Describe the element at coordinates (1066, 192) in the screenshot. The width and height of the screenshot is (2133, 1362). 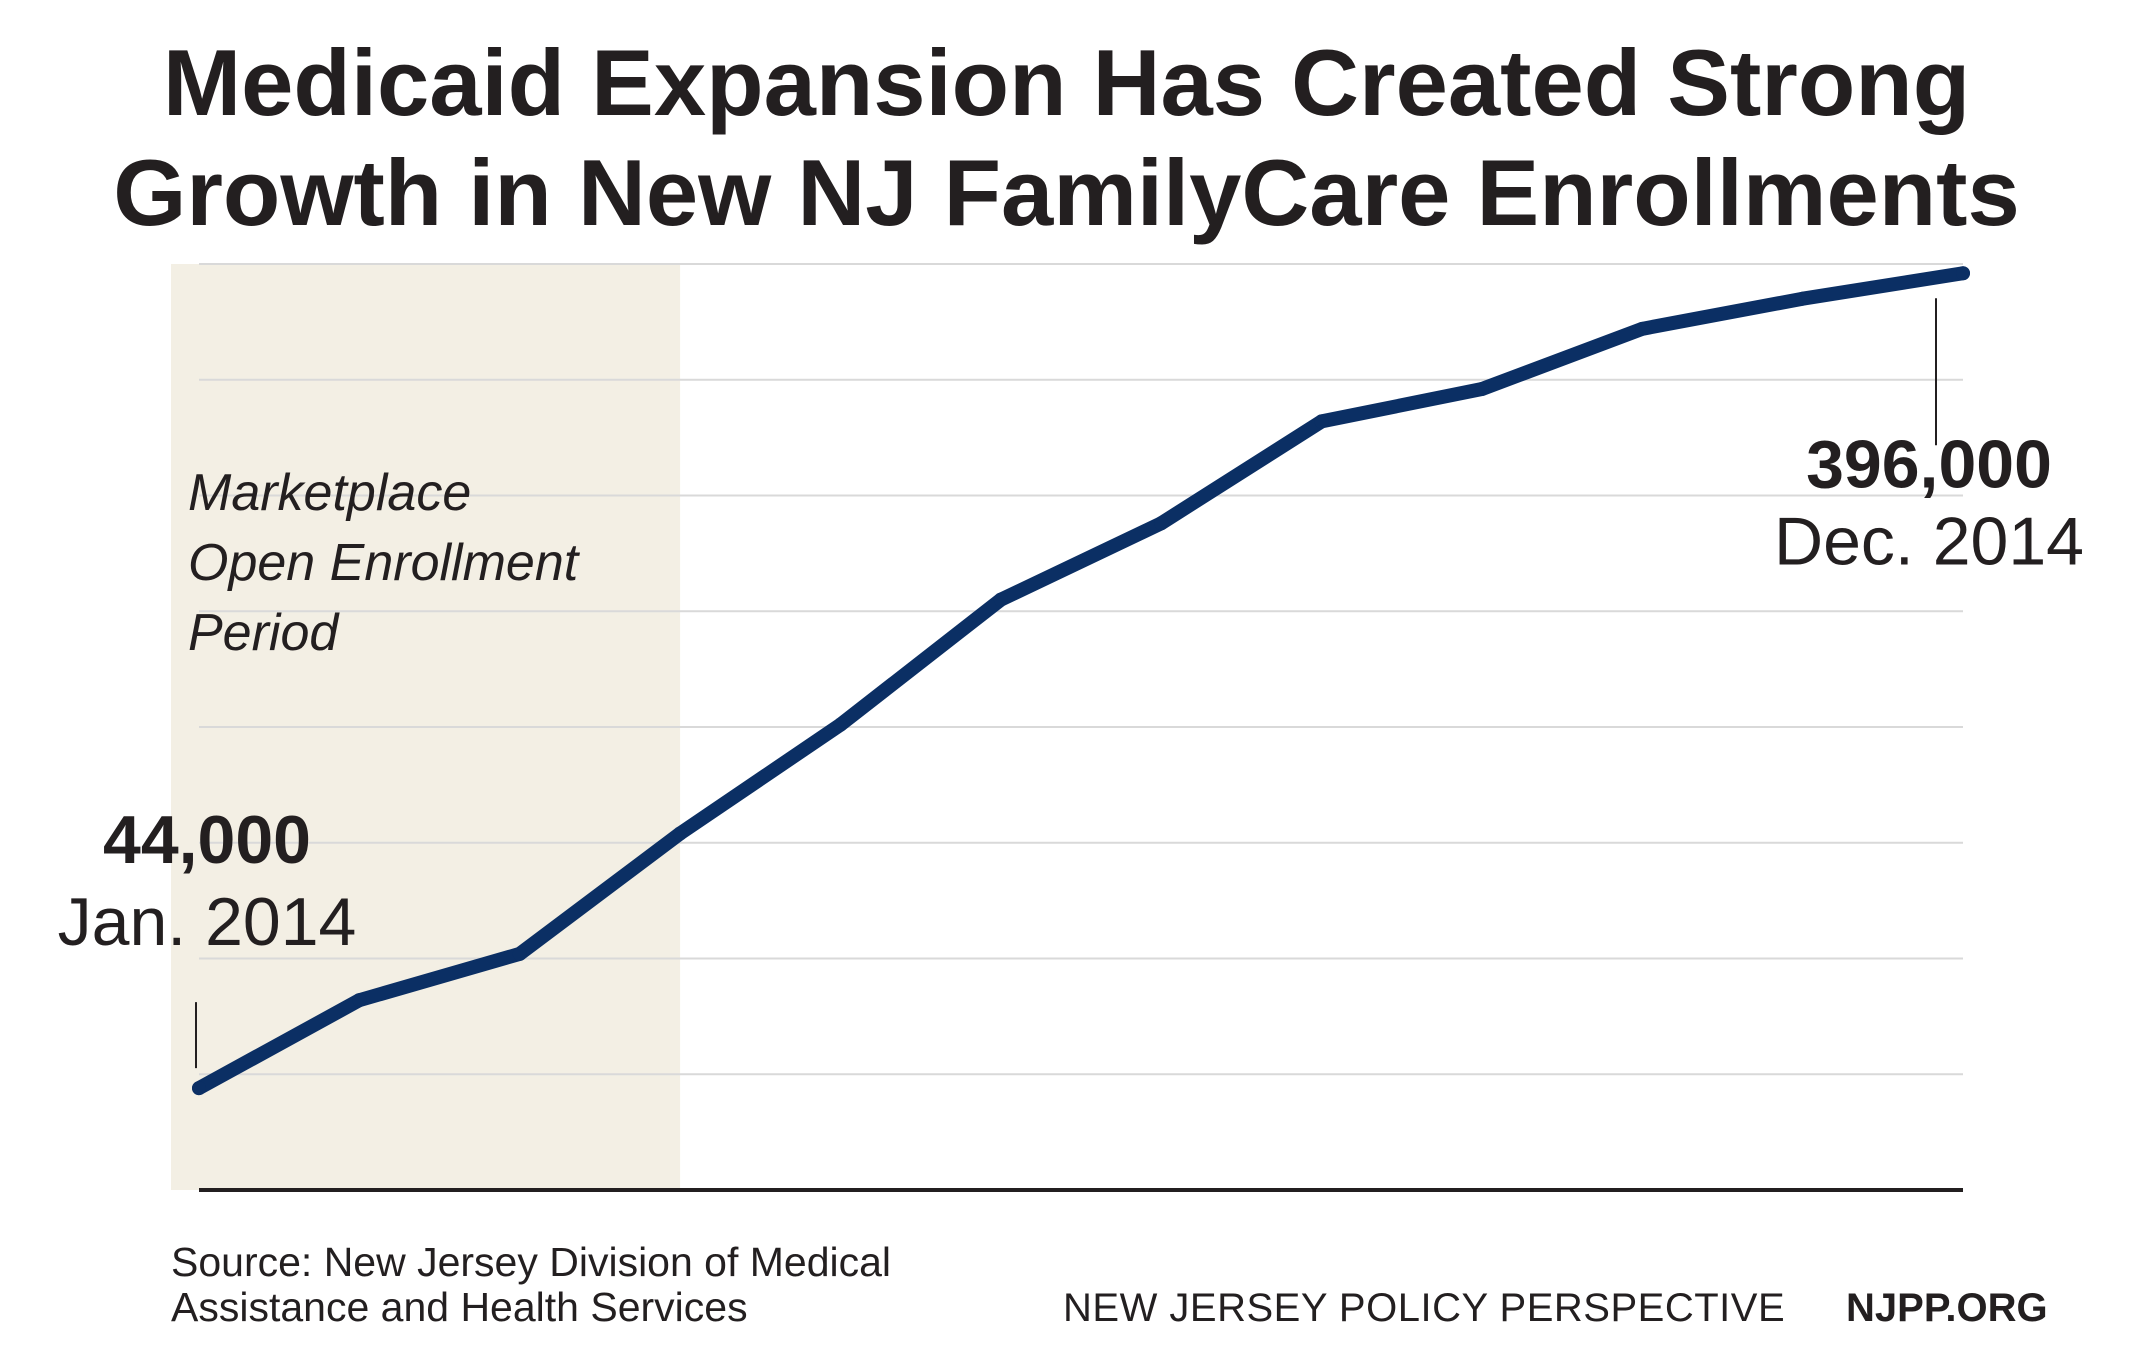
I see `chart-title-line-2: Growth in New NJ FamilyCare Enrollments` at that location.